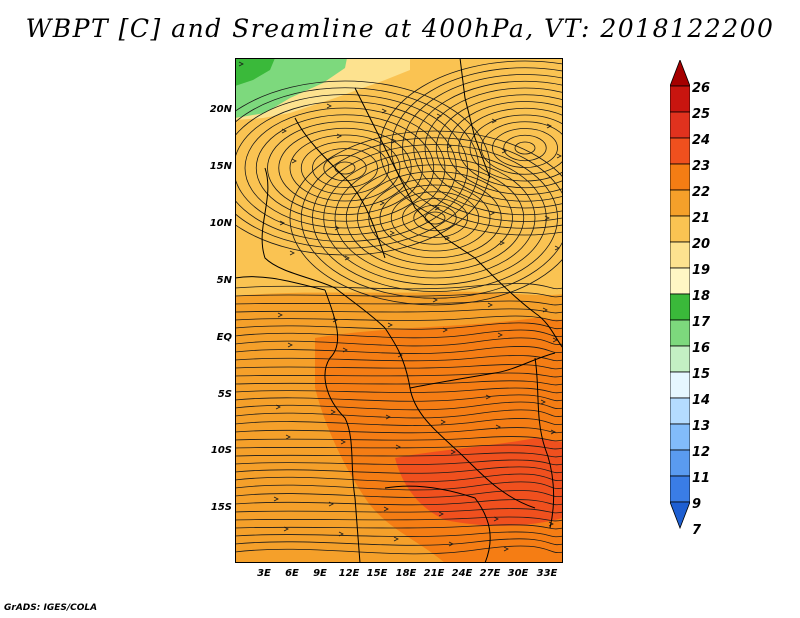  Describe the element at coordinates (264, 573) in the screenshot. I see `lon-label-3e: 3E` at that location.